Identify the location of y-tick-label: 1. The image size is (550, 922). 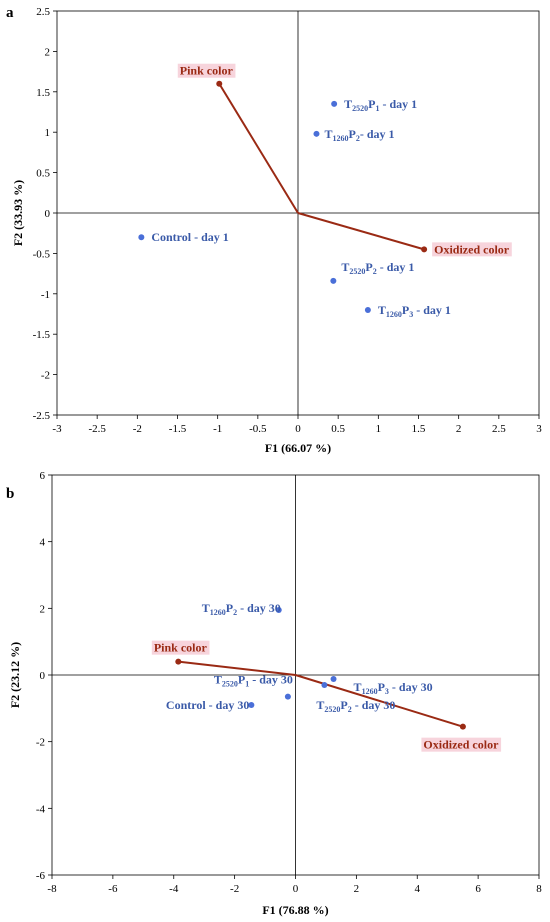
(48, 133).